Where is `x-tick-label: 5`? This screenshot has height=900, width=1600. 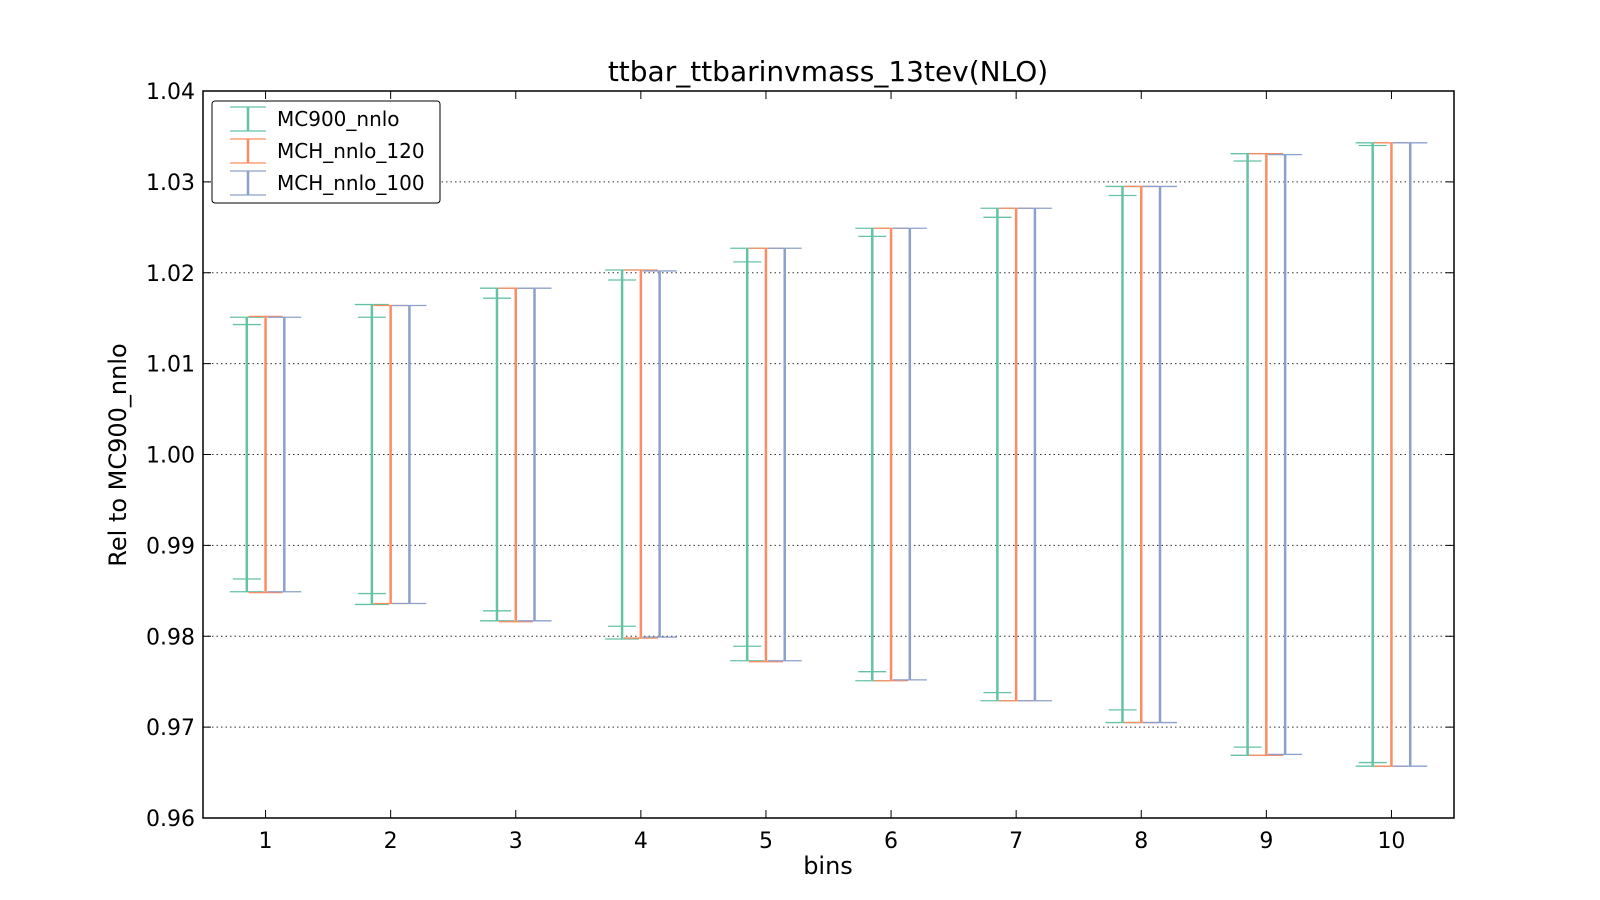 x-tick-label: 5 is located at coordinates (766, 841).